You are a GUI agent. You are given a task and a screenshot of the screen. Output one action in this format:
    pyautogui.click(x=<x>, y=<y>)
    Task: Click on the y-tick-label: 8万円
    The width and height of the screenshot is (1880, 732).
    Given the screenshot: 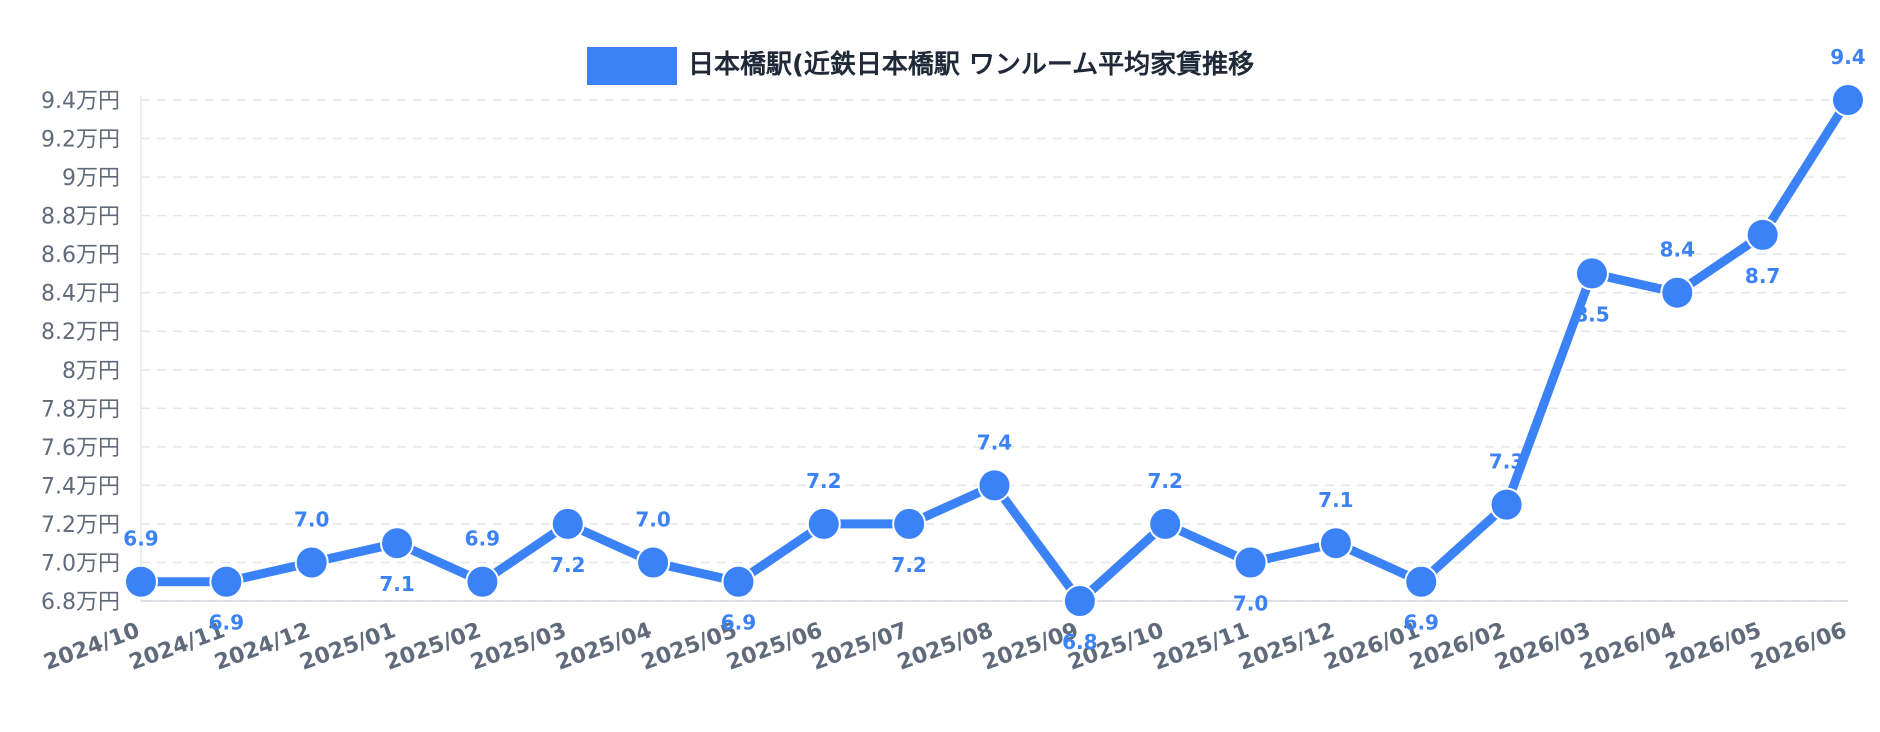 What is the action you would take?
    pyautogui.click(x=91, y=371)
    